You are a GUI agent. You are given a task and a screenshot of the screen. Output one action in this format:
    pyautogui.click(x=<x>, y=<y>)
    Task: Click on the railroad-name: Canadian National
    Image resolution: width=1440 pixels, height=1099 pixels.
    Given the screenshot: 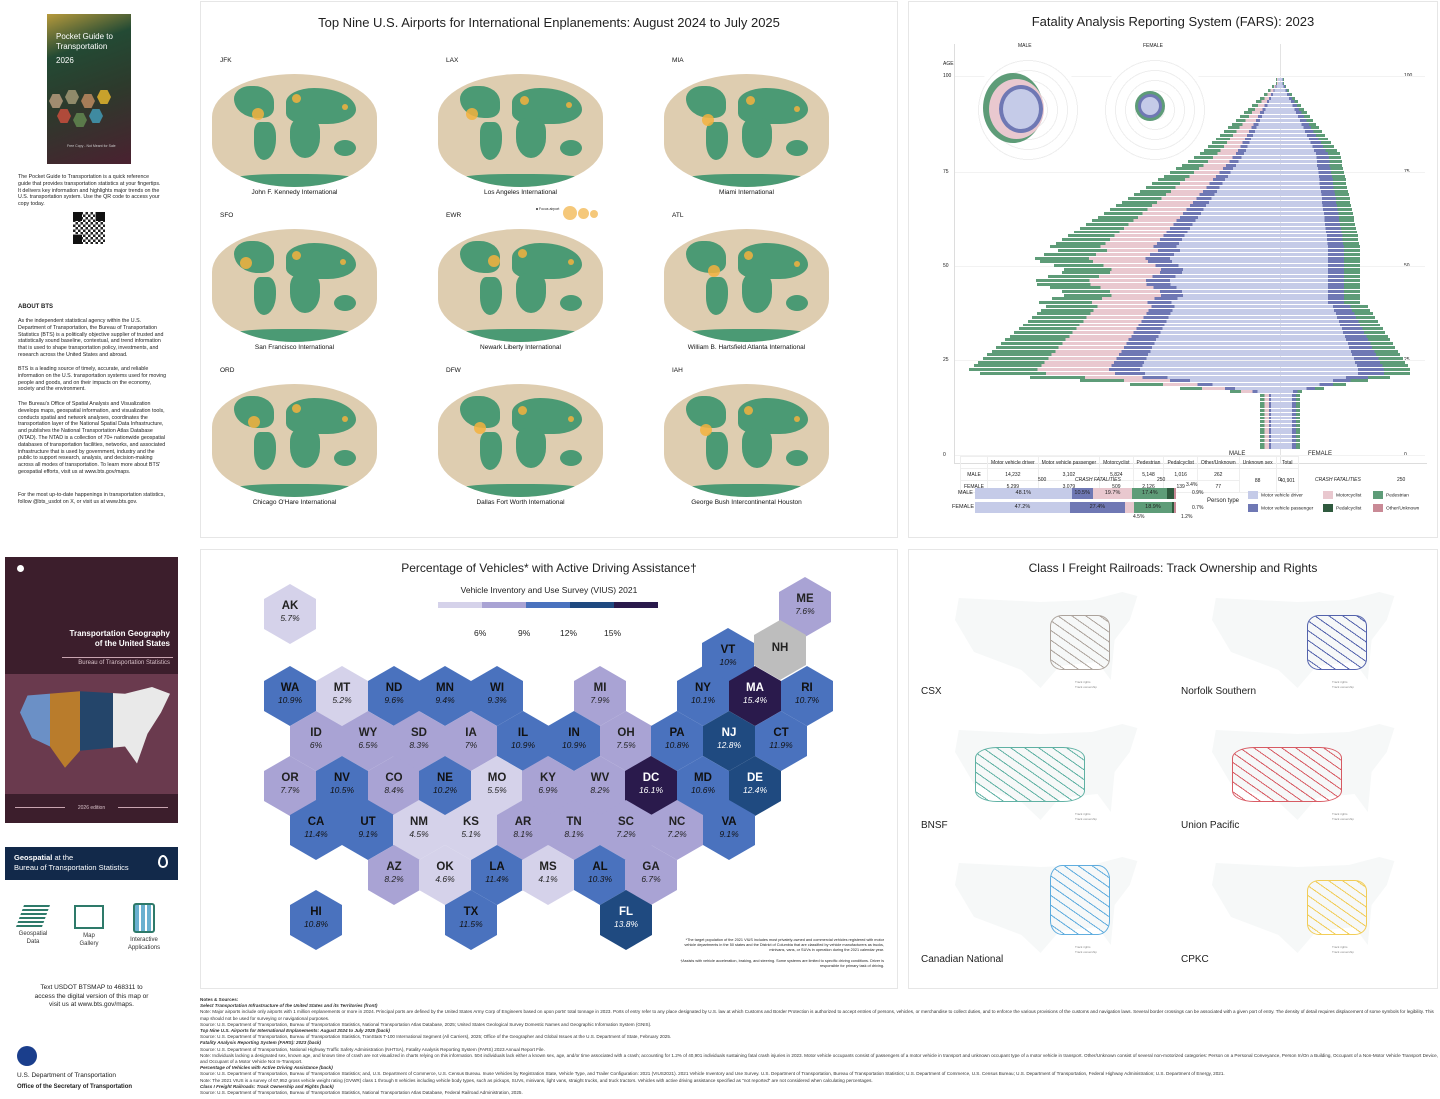 What is the action you would take?
    pyautogui.click(x=962, y=959)
    